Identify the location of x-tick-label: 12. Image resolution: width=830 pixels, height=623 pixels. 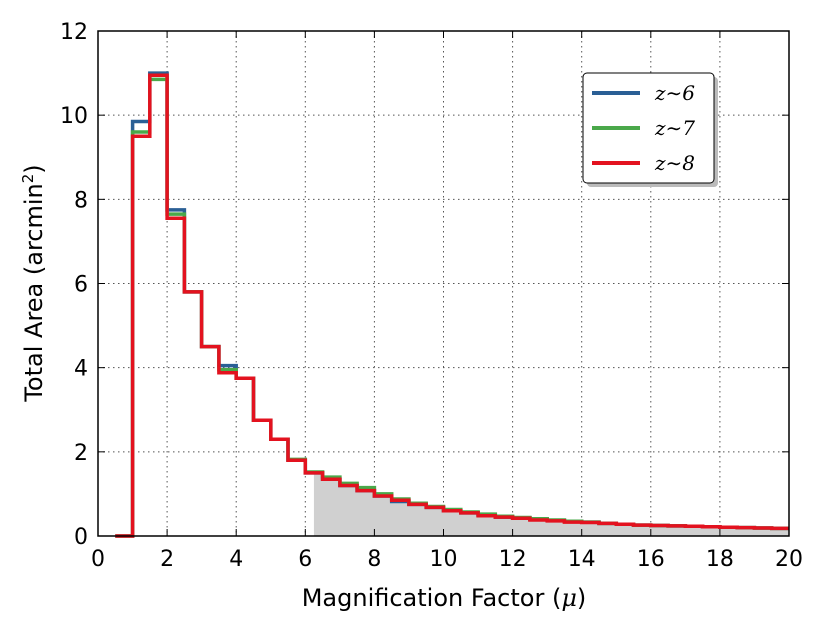
(513, 559).